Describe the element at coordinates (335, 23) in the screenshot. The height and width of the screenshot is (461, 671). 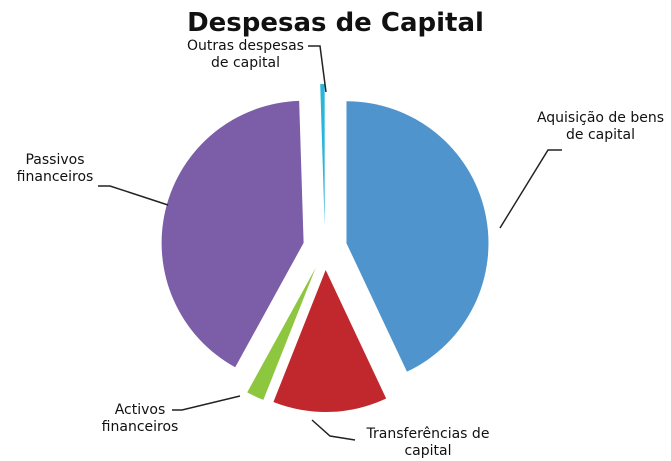
I see `chart-title: Despesas de Capital` at that location.